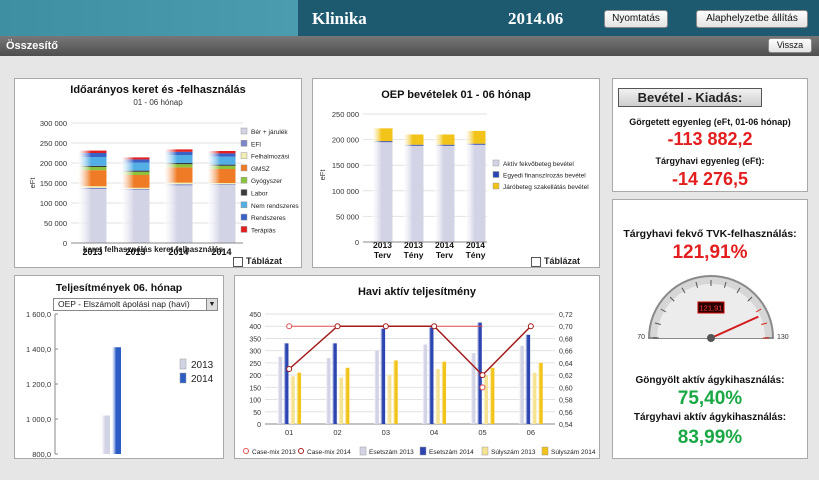 The image size is (819, 480). What do you see at coordinates (566, 413) in the screenshot?
I see `activity-y2-tick-label: 0,56` at bounding box center [566, 413].